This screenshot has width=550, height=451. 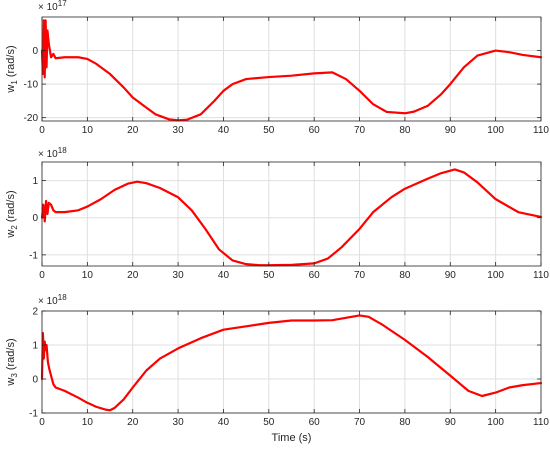 I want to click on y-tick-label: -20, so click(x=31, y=118).